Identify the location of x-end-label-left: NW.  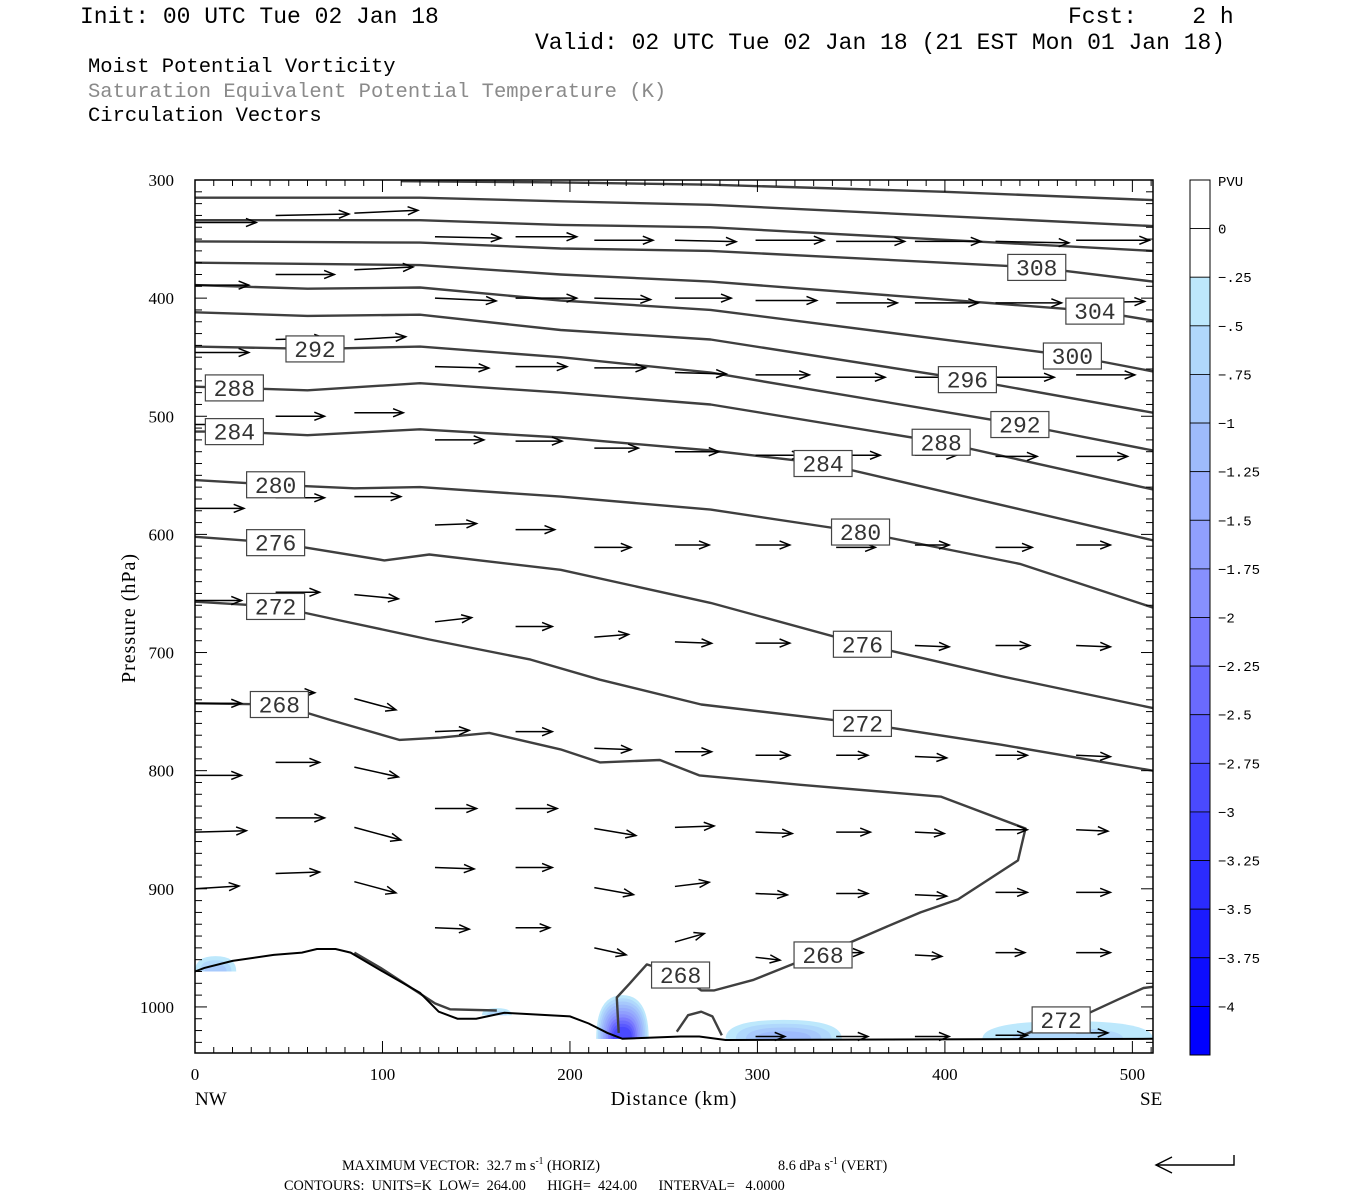
(211, 1099).